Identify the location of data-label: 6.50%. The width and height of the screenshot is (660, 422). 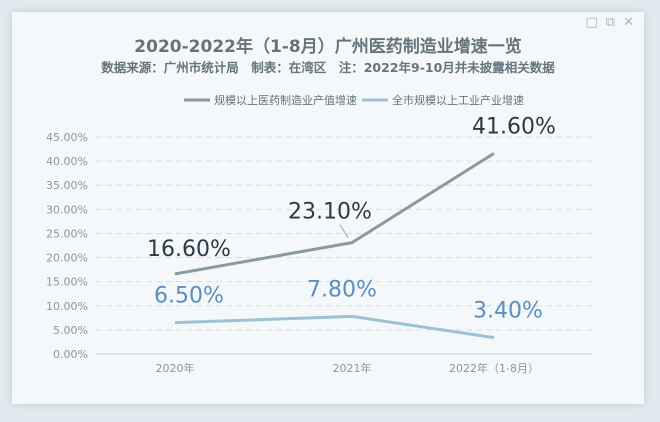
(189, 296).